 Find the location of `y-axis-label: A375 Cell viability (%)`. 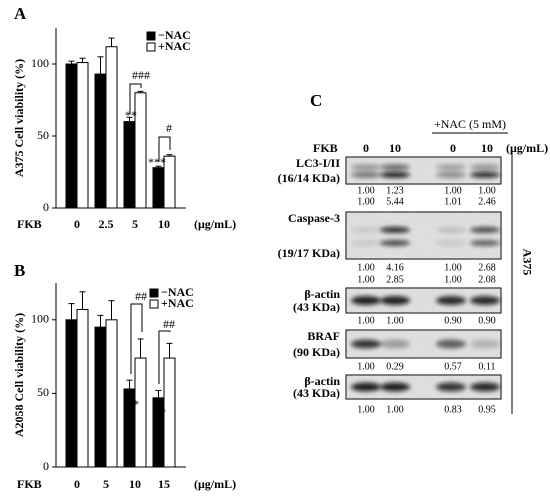

y-axis-label: A375 Cell viability (%) is located at coordinates (19, 118).